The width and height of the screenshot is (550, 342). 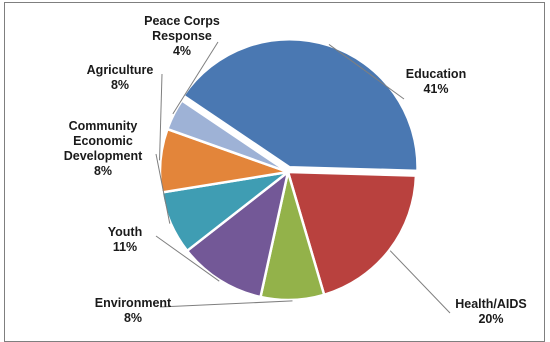 I want to click on pie-slice-youth, so click(x=237, y=233).